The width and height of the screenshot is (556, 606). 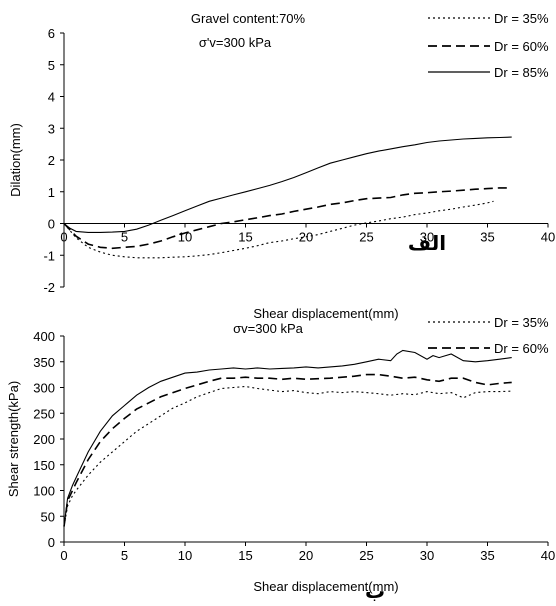 What do you see at coordinates (51, 97) in the screenshot?
I see `y-tick-label: 4` at bounding box center [51, 97].